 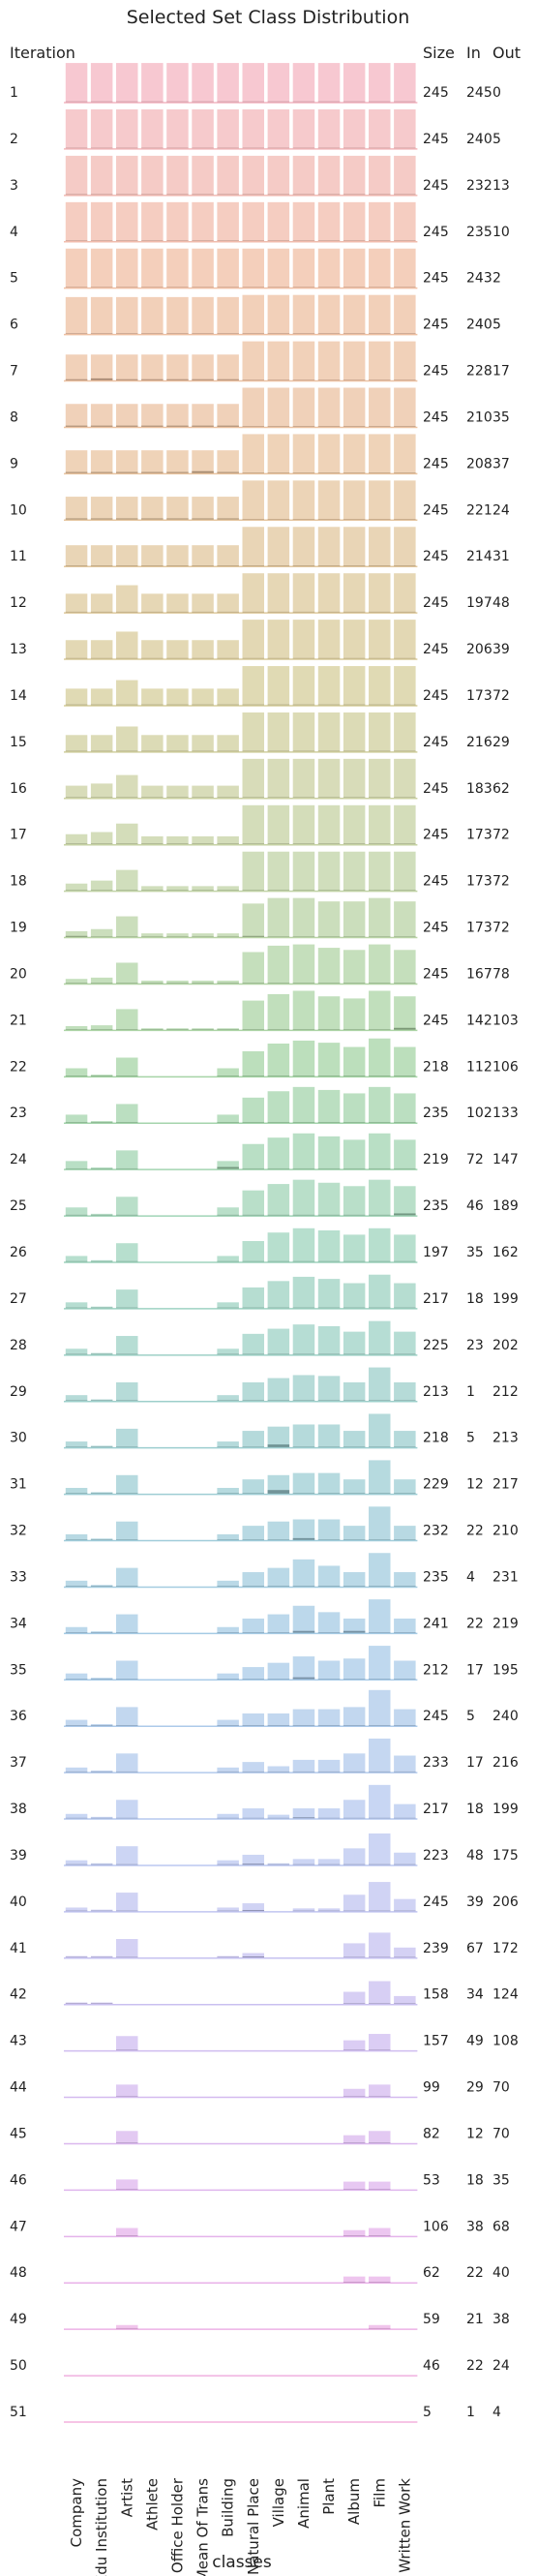 I want to click on size-value: 218, so click(x=436, y=1067).